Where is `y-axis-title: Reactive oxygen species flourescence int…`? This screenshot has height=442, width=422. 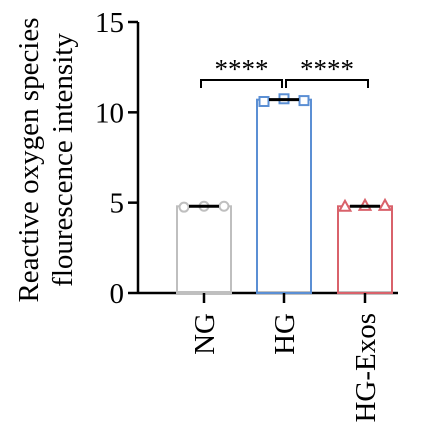 y-axis-title: Reactive oxygen species flourescence int… is located at coordinates (46, 159).